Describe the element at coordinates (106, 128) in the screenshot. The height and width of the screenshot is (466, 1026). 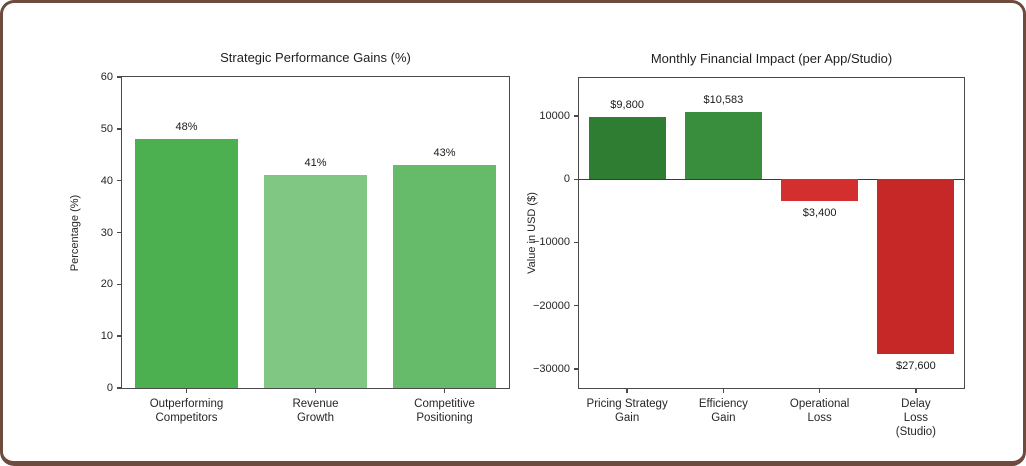
I see `y-tick-label: 50` at that location.